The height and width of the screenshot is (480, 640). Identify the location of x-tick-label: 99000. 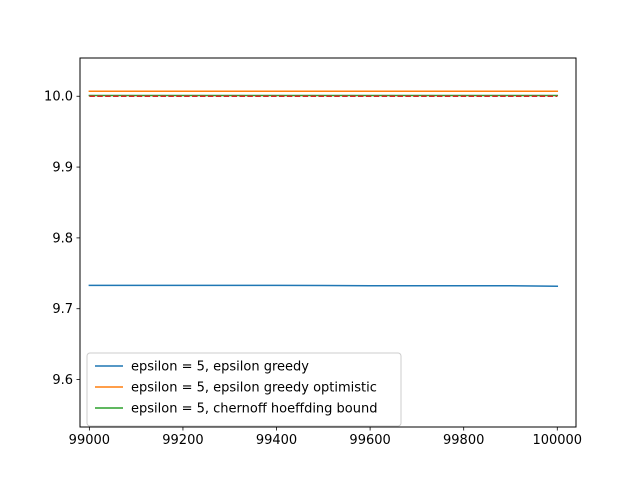
(89, 440).